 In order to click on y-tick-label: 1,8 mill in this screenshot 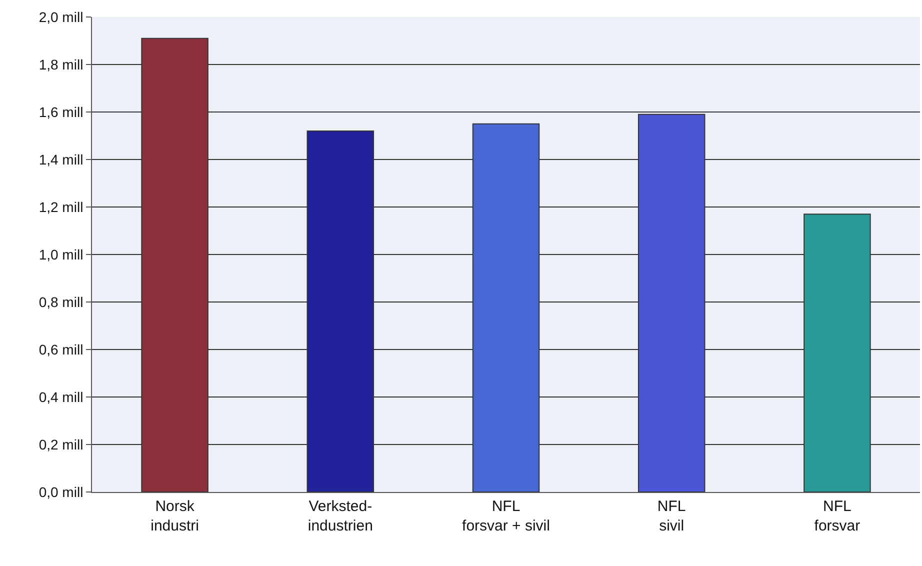, I will do `click(61, 64)`.